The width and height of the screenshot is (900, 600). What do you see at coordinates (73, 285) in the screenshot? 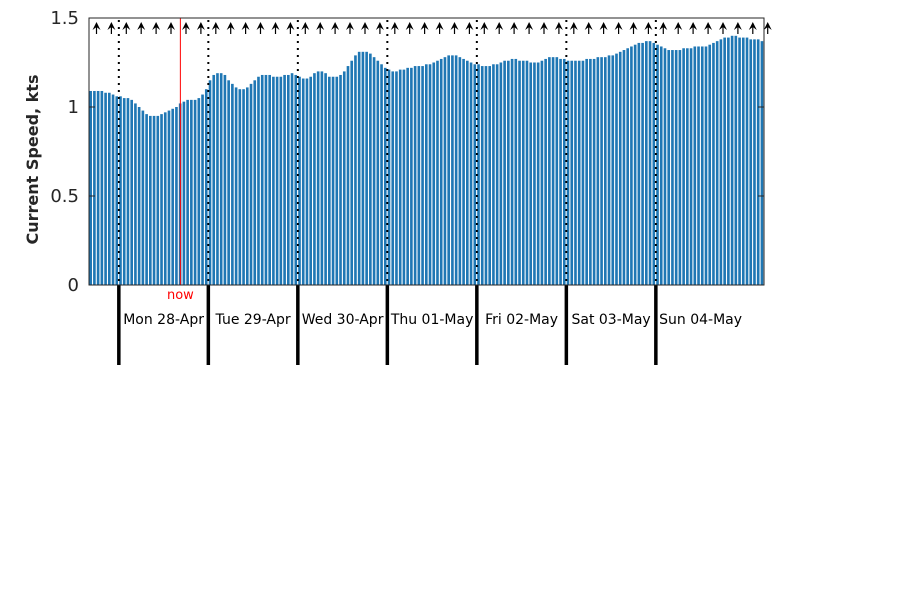
I see `y-tick-label: 0` at bounding box center [73, 285].